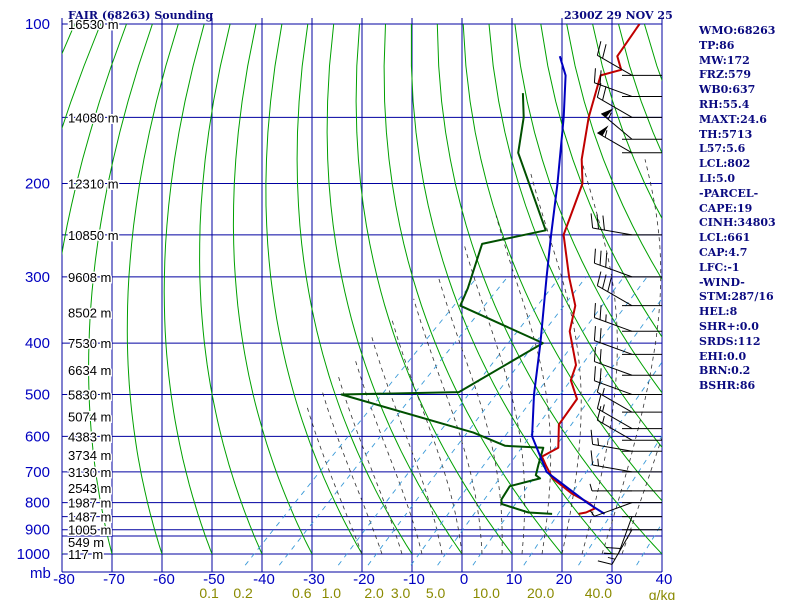 The width and height of the screenshot is (800, 600). I want to click on sounding-index: LI:5.0, so click(717, 178).